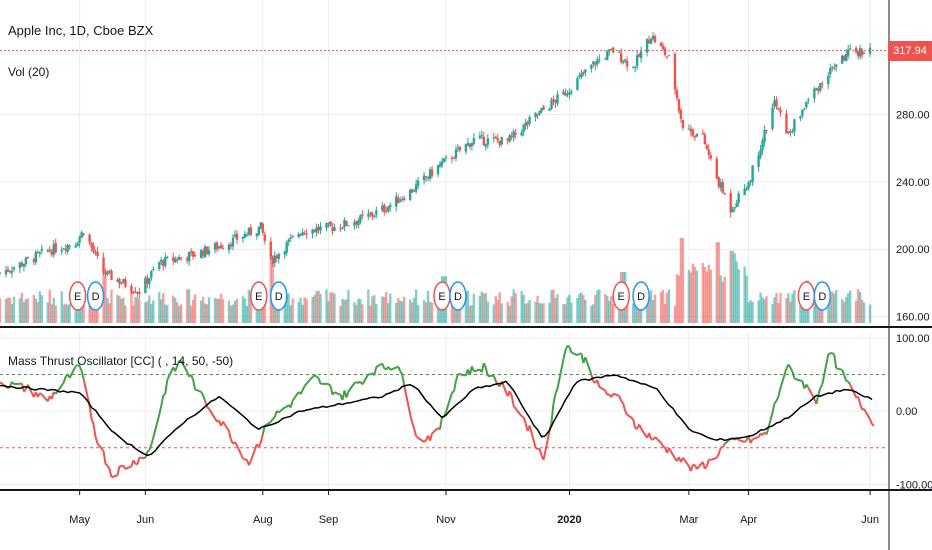 This screenshot has width=932, height=550. Describe the element at coordinates (748, 520) in the screenshot. I see `date-tick-label: Apr` at that location.